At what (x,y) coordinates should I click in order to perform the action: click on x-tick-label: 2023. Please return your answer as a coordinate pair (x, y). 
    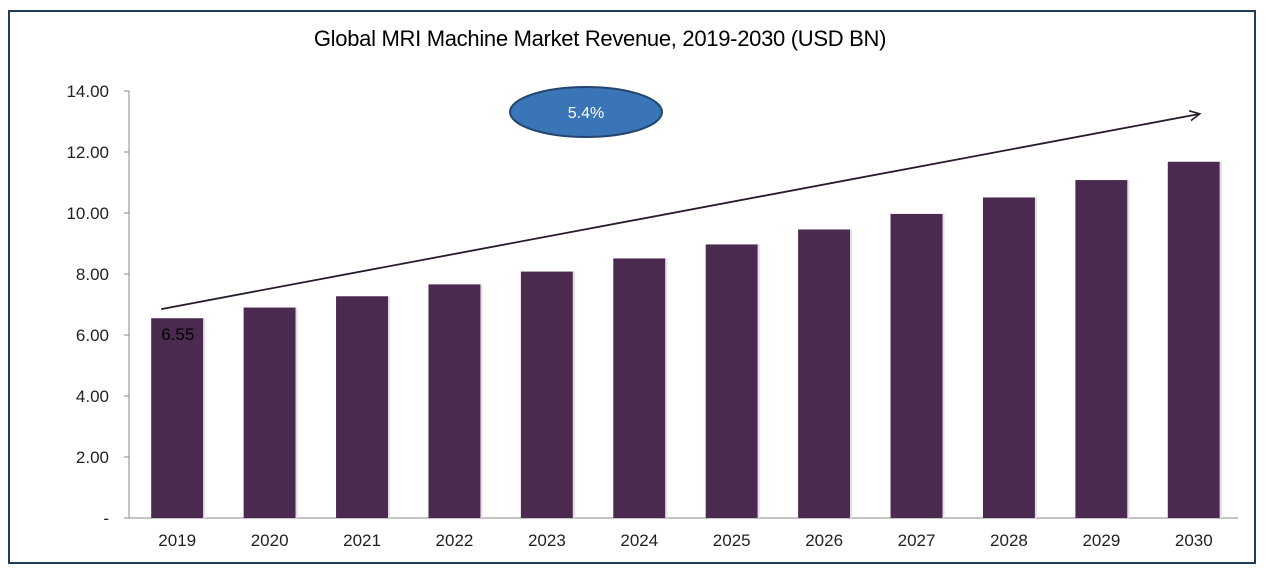
    Looking at the image, I should click on (547, 540).